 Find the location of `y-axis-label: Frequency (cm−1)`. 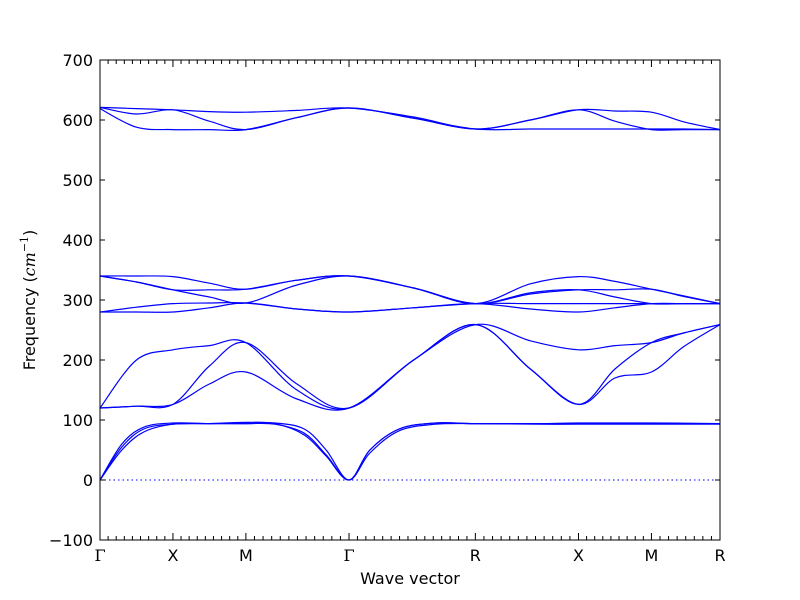

y-axis-label: Frequency (cm−1) is located at coordinates (28, 300).